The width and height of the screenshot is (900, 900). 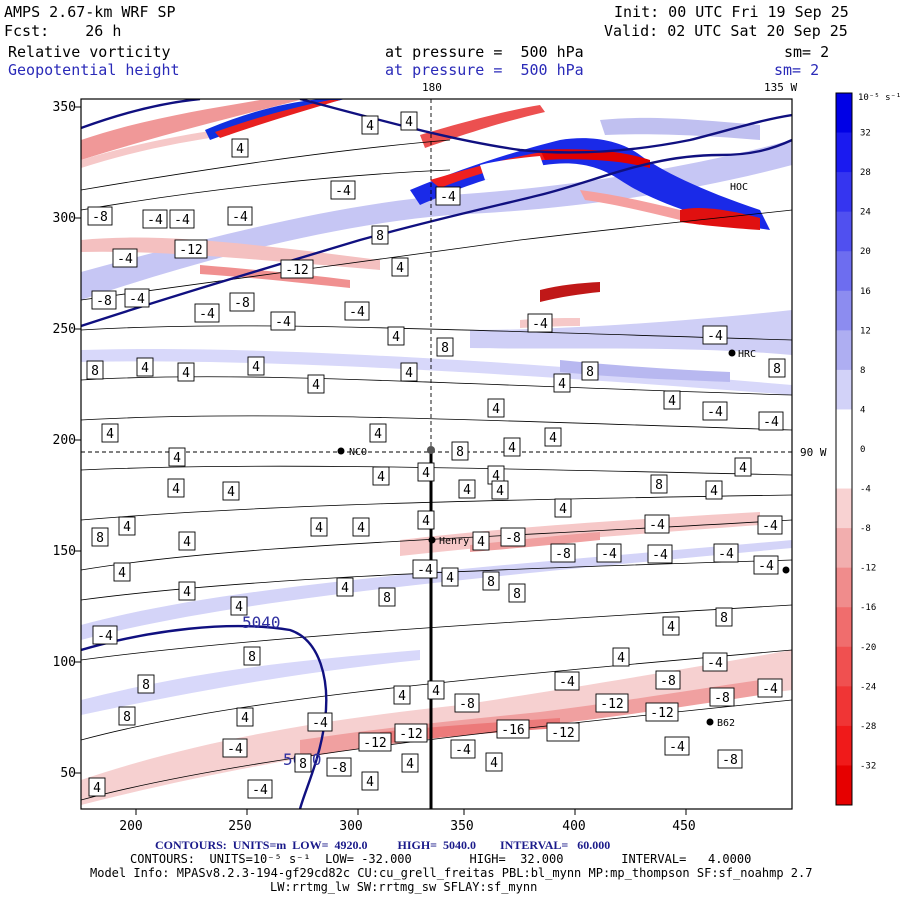 What do you see at coordinates (350, 826) in the screenshot?
I see `x-tick-label: 300` at bounding box center [350, 826].